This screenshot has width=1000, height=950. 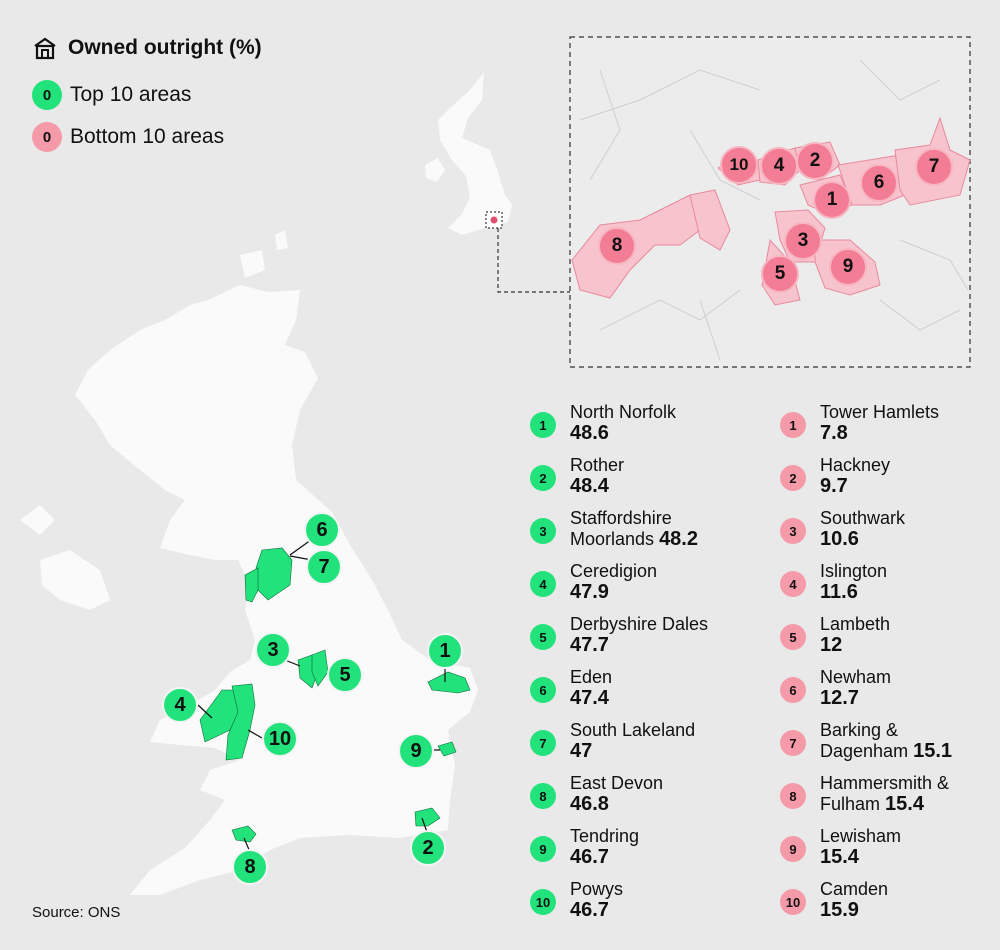 I want to click on area-name: Southwark, so click(x=863, y=518).